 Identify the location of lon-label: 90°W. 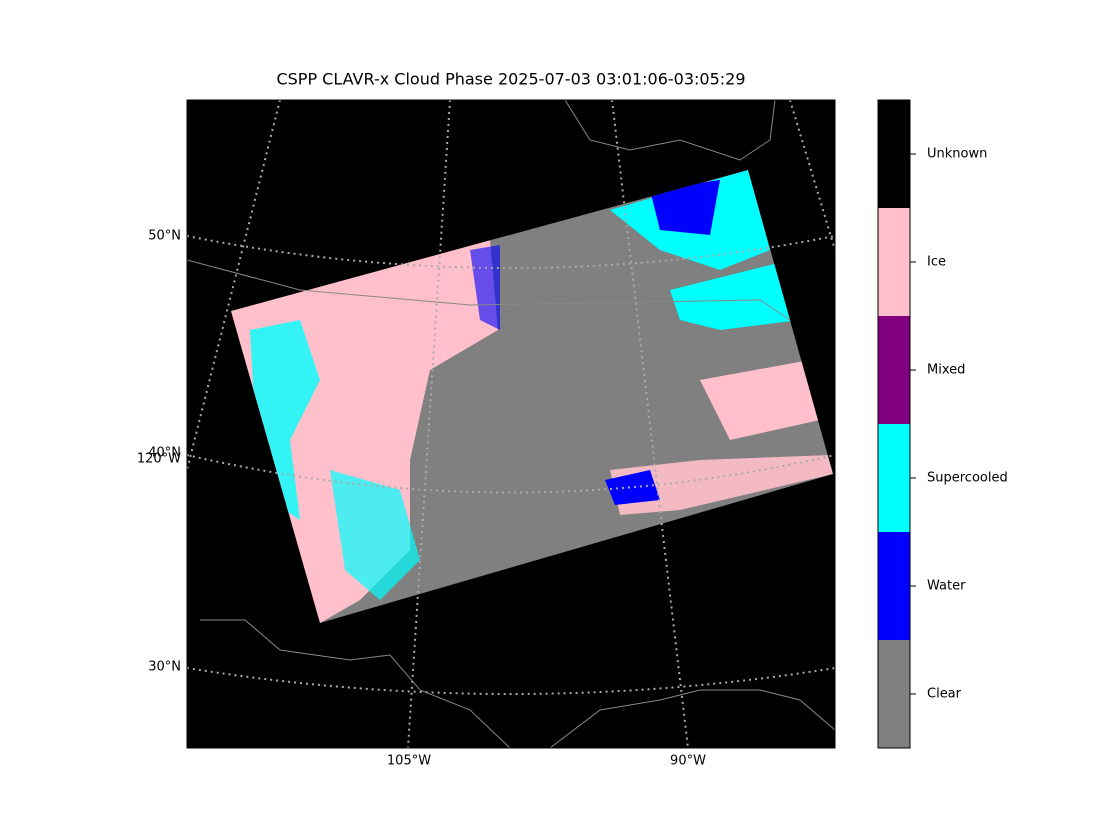
(688, 761).